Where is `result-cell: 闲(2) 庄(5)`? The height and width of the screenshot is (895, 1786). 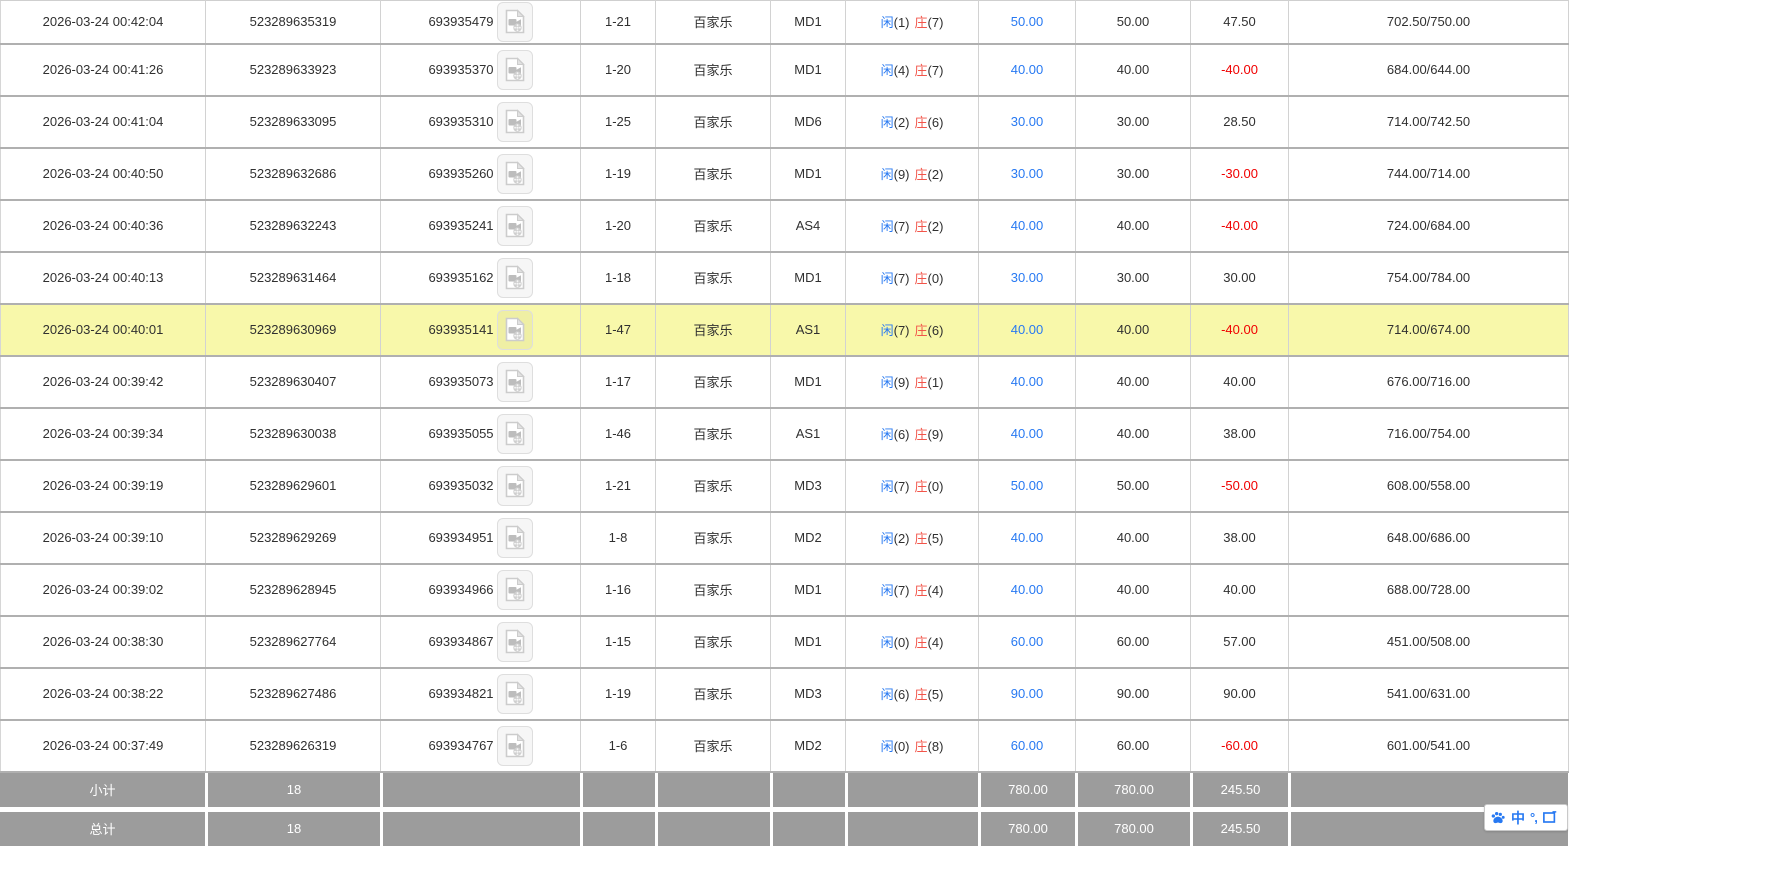 result-cell: 闲(2) 庄(5) is located at coordinates (912, 538).